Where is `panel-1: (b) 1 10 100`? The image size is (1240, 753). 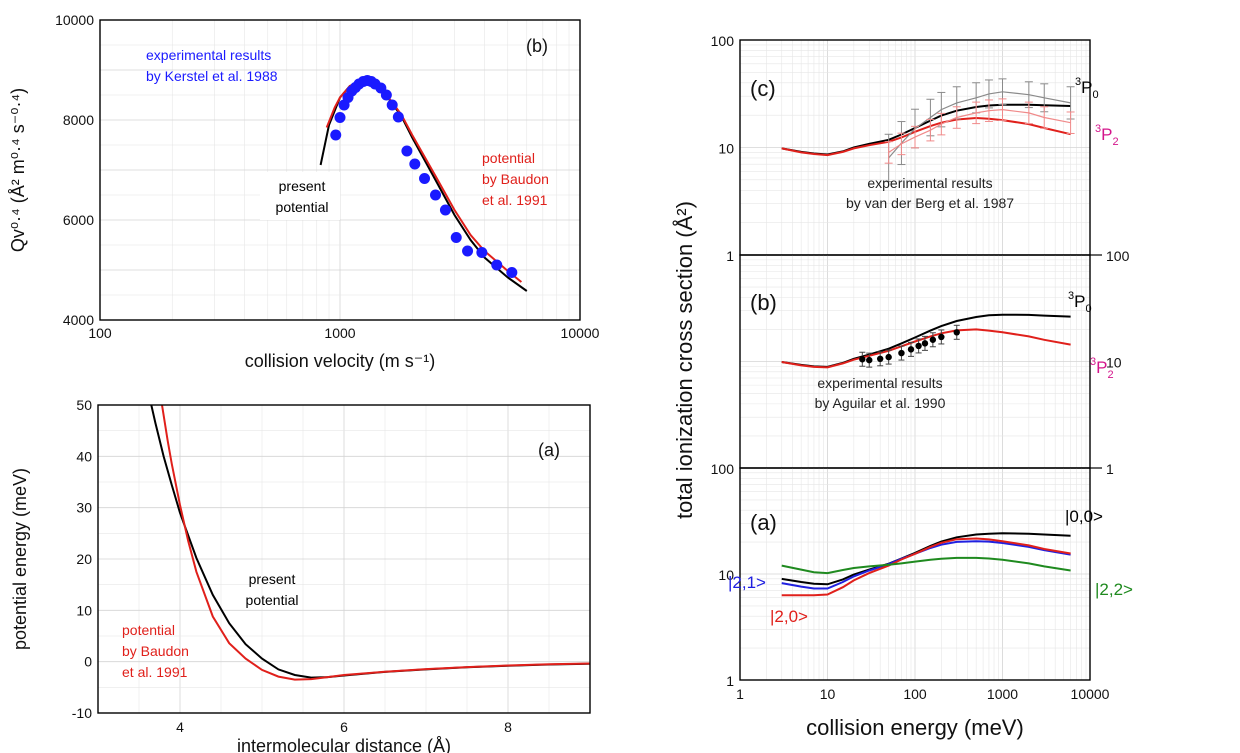 panel-1: (b) 1 10 100 is located at coordinates (934, 362).